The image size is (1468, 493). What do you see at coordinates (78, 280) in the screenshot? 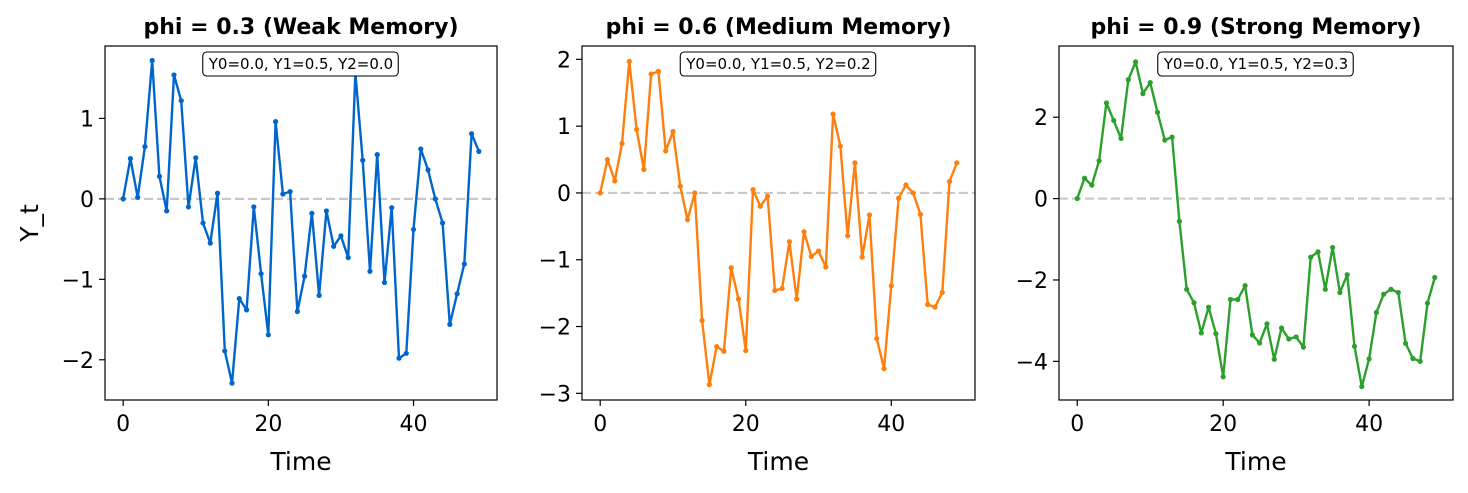
I see `y-tick-label: −1` at bounding box center [78, 280].